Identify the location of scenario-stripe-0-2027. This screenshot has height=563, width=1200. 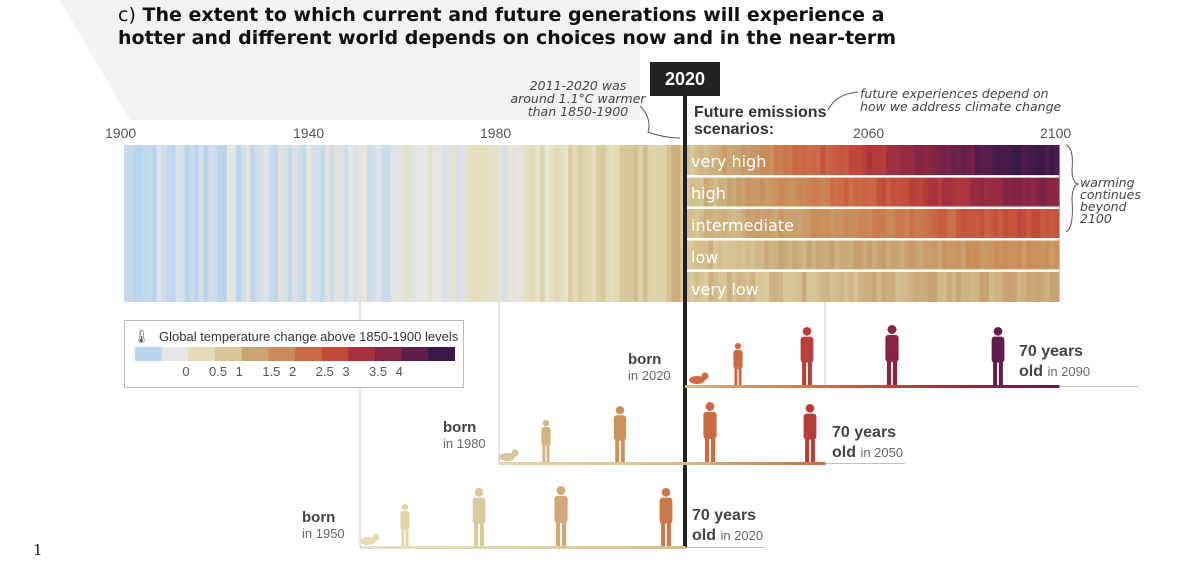
(720, 161).